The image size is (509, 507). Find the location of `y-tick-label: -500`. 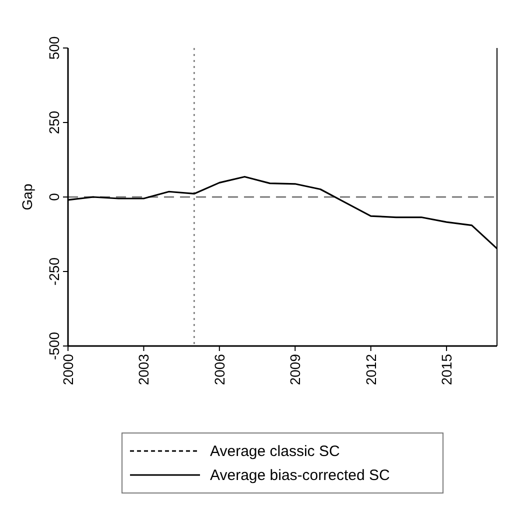

y-tick-label: -500 is located at coordinates (54, 346).